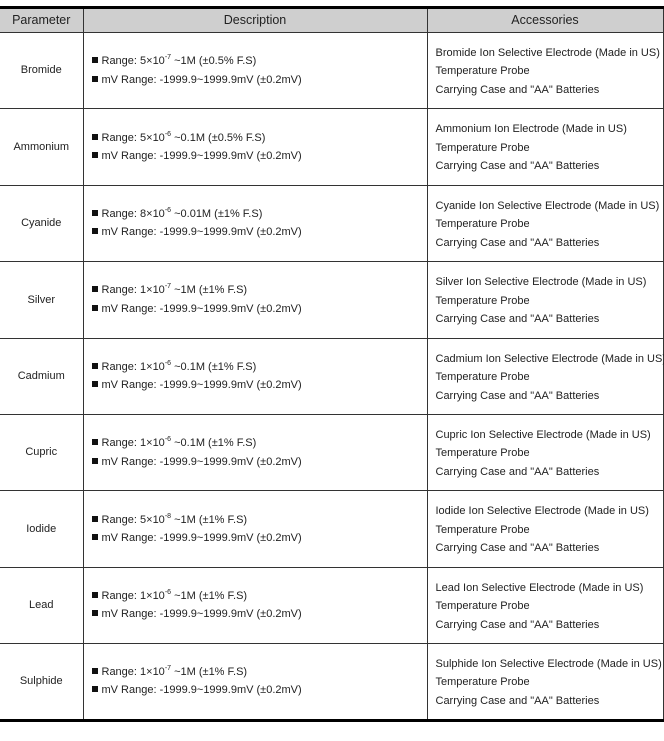  I want to click on range-line: Range: 5×10-7 ~1M (±0.5% F.S), so click(259, 61).